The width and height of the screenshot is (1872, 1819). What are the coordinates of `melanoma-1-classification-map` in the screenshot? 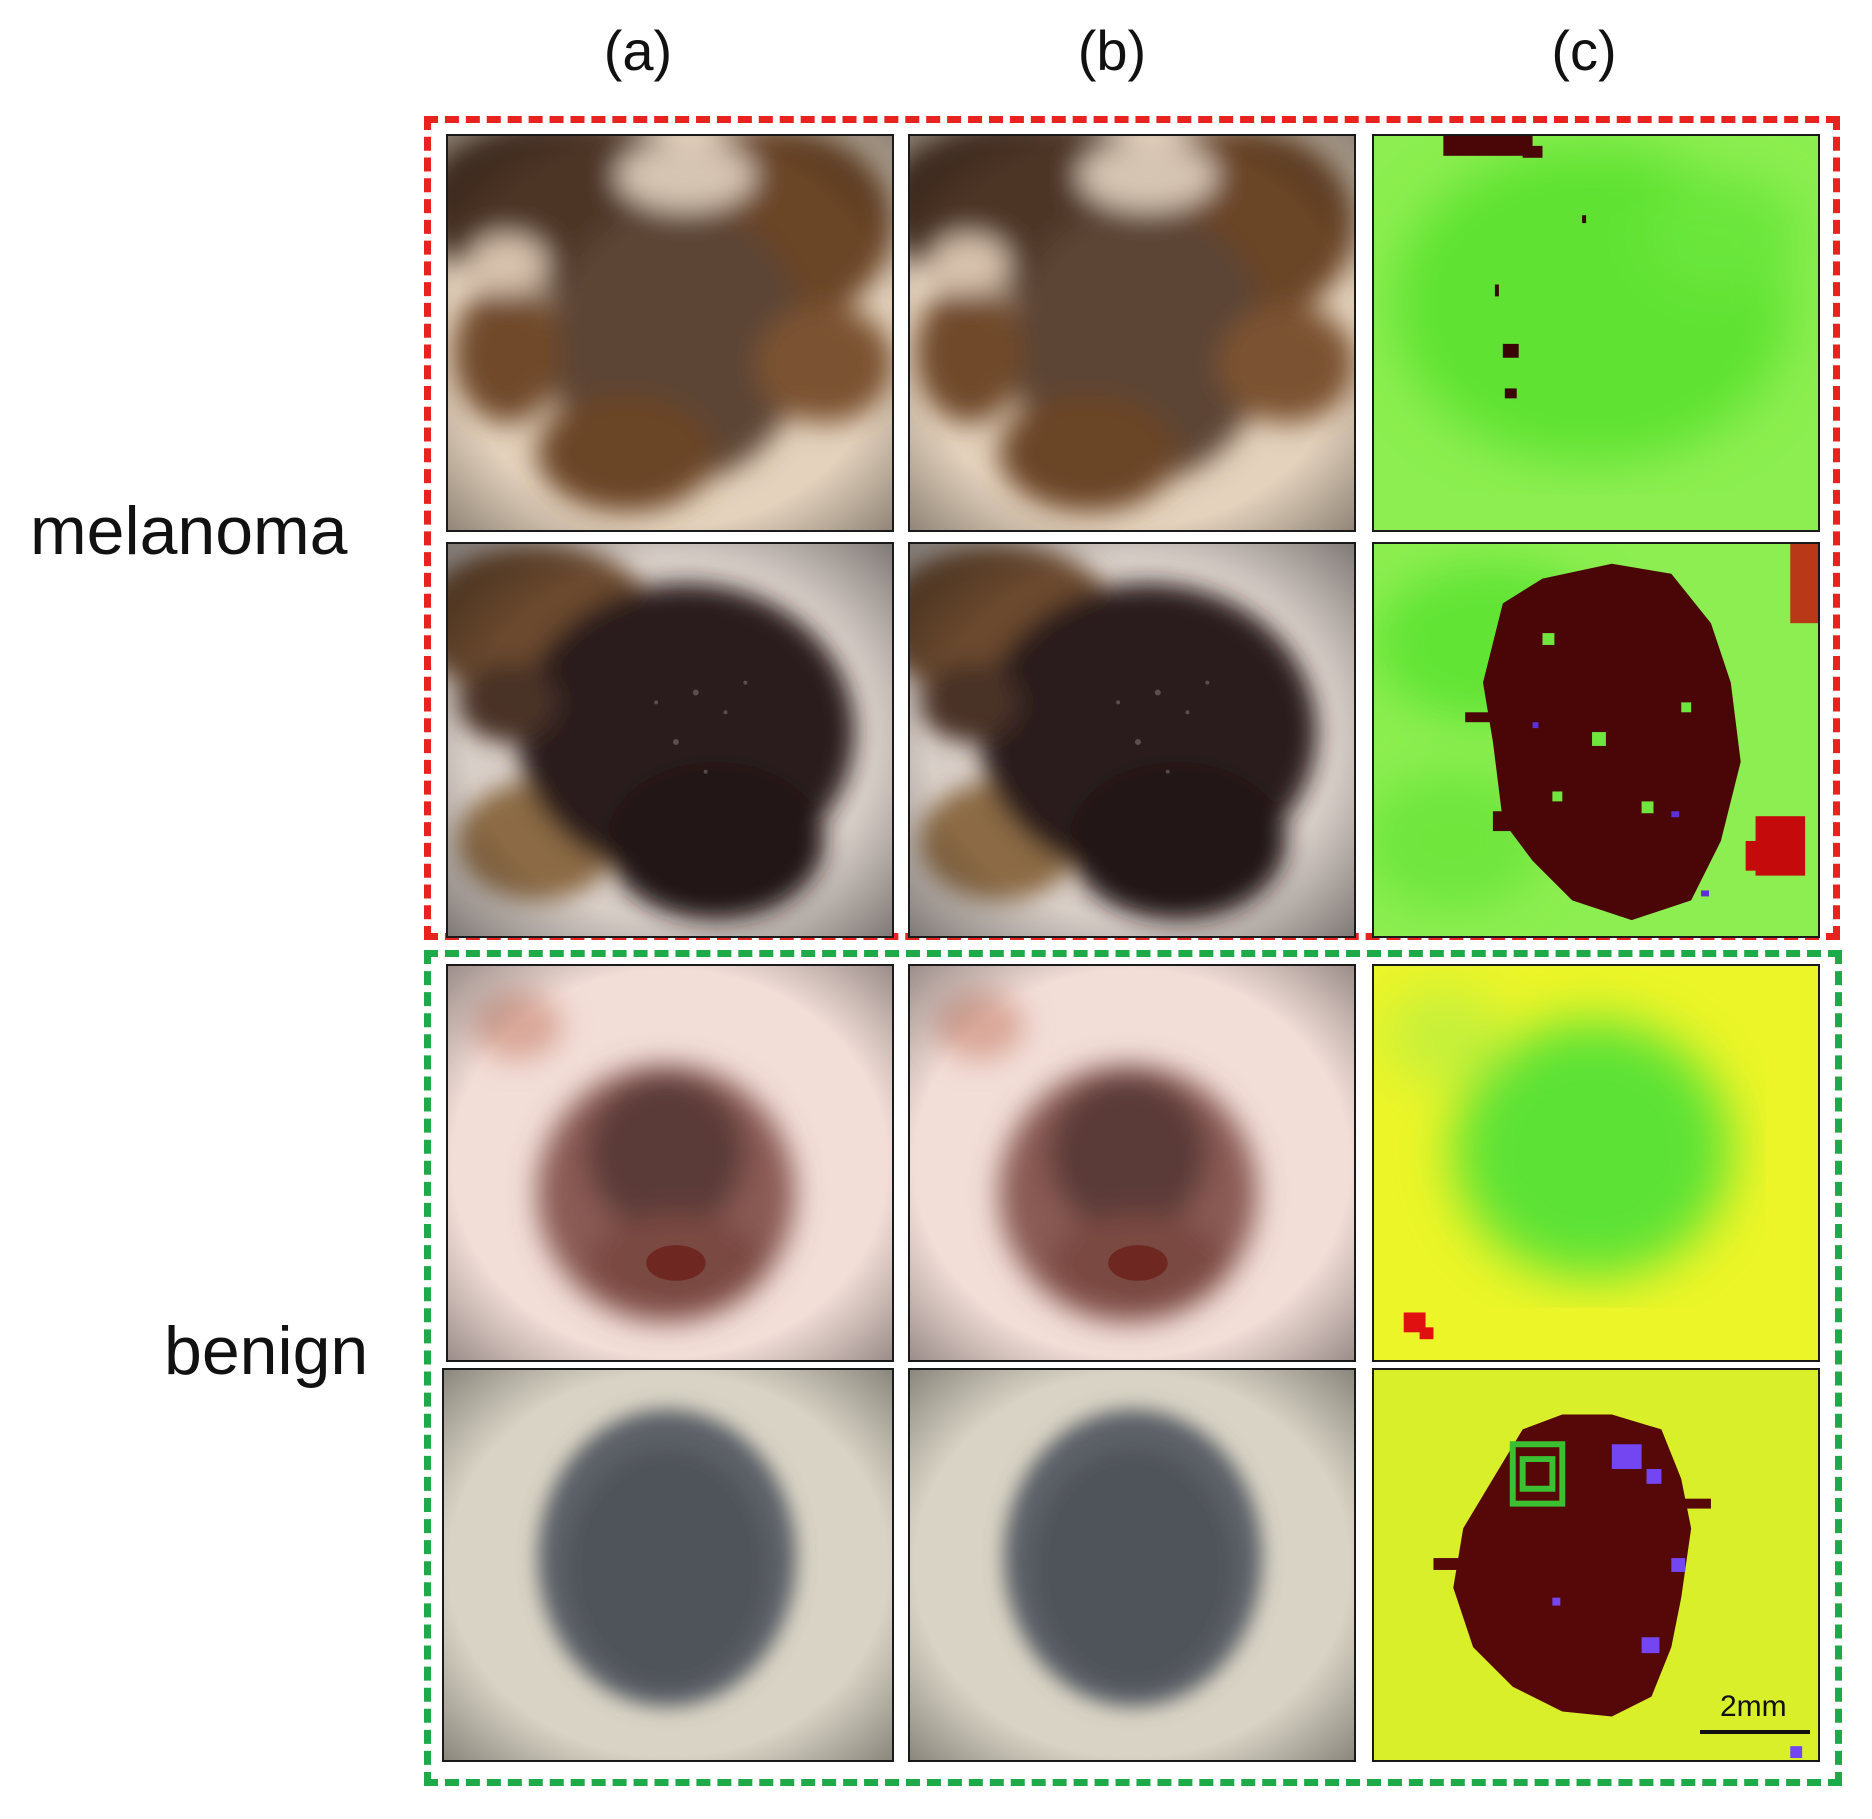 It's located at (1596, 333).